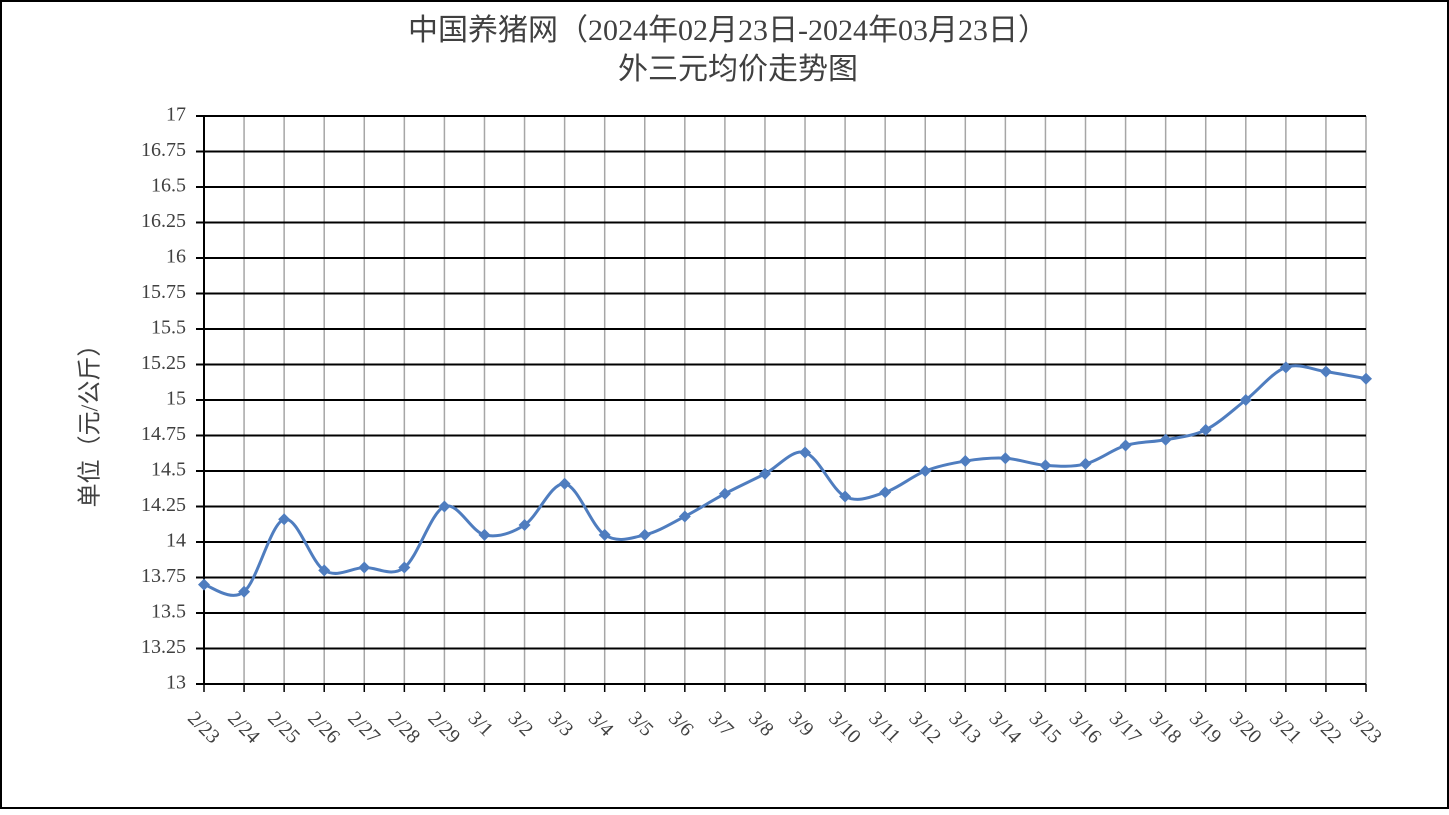 Image resolution: width=1449 pixels, height=815 pixels. What do you see at coordinates (738, 69) in the screenshot?
I see `chart-subtitle: 外三元均价走势图` at bounding box center [738, 69].